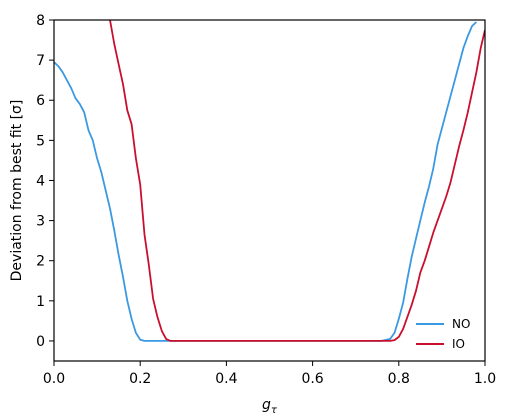 The image size is (506, 420). What do you see at coordinates (458, 344) in the screenshot?
I see `legend-label-io: IO` at bounding box center [458, 344].